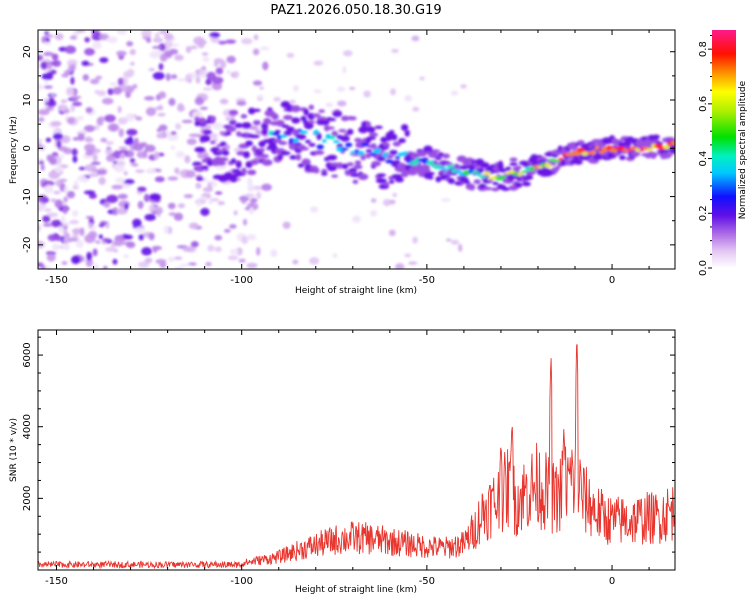 The width and height of the screenshot is (750, 600). What do you see at coordinates (427, 581) in the screenshot?
I see `snr-x-tick-label: -50` at bounding box center [427, 581].